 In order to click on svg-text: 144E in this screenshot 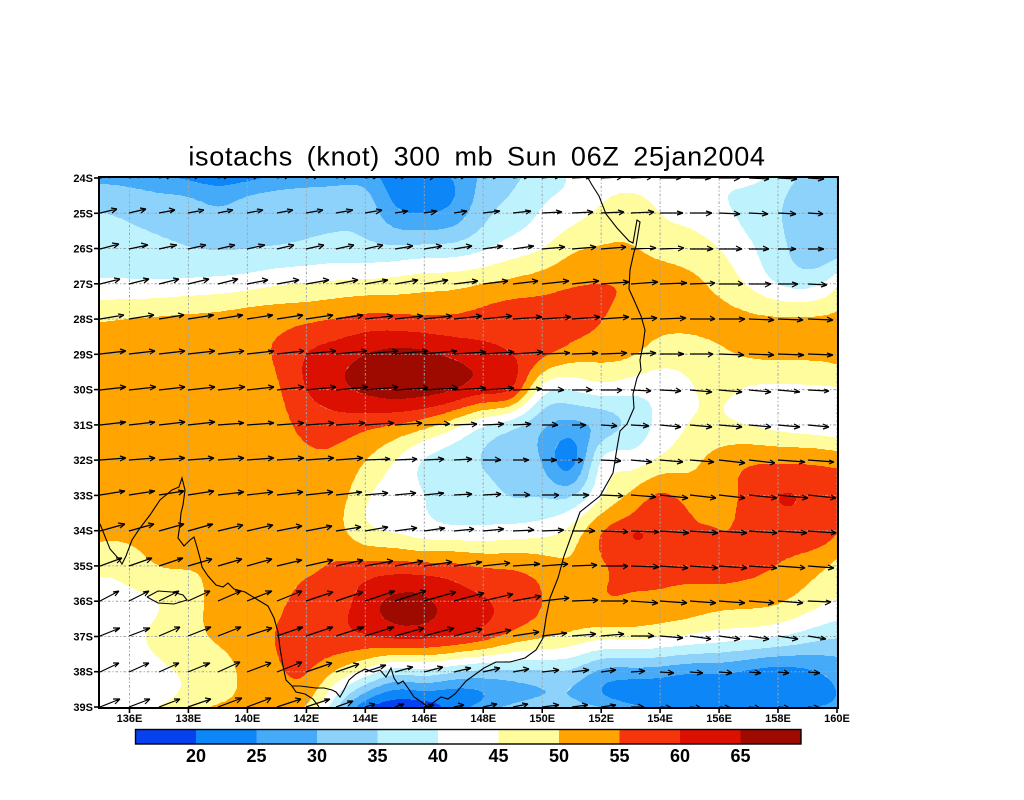, I will do `click(365, 719)`.